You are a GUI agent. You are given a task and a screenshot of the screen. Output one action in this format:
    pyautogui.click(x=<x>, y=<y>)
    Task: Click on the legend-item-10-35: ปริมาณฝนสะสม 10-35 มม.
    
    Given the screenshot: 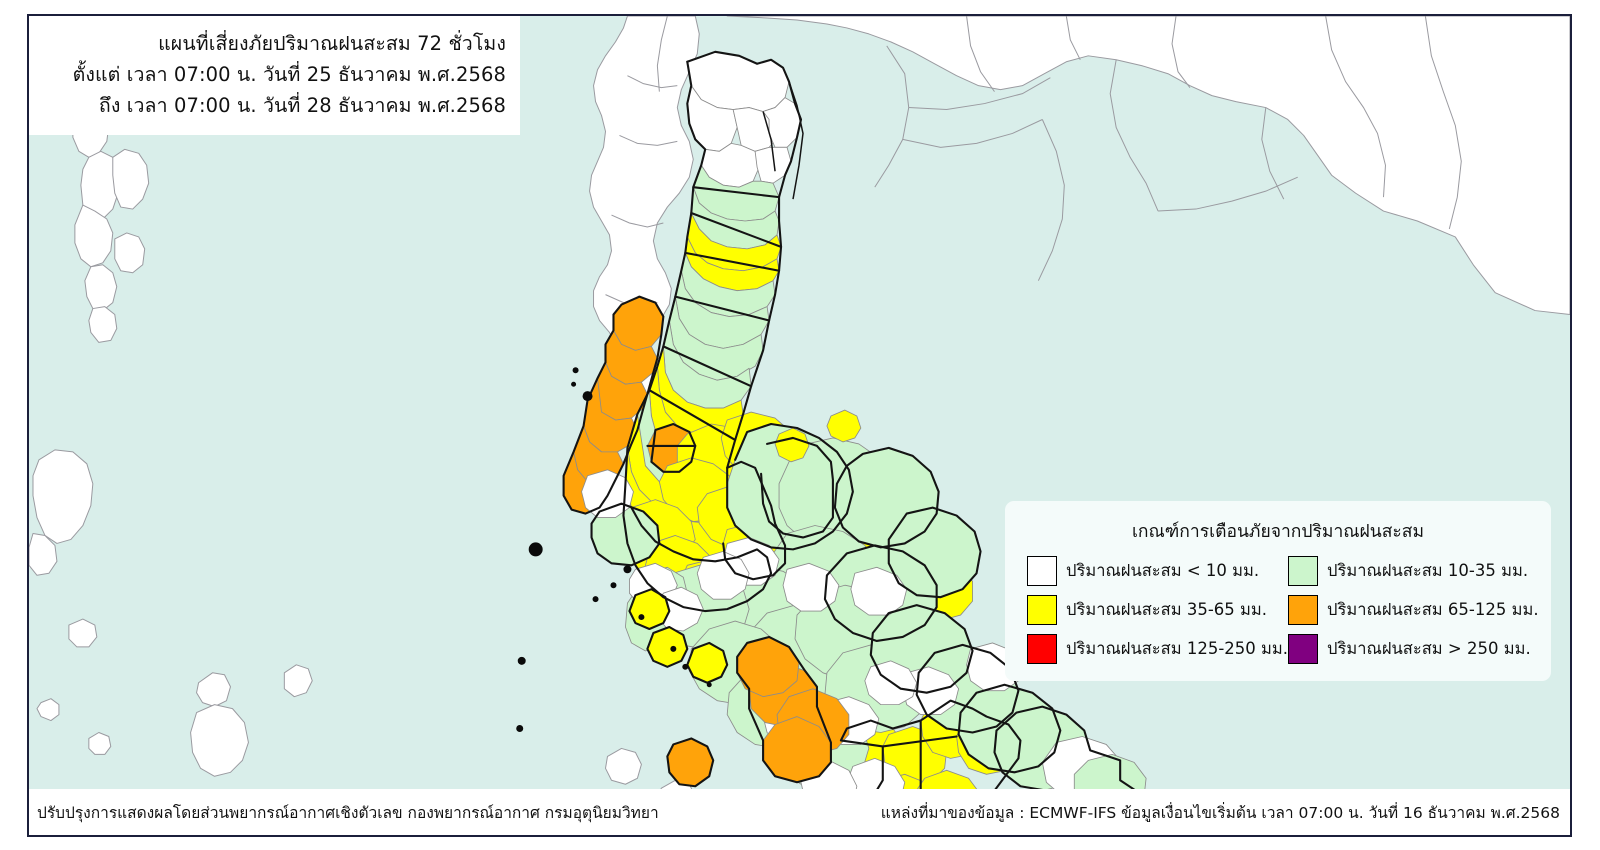 What is the action you would take?
    pyautogui.click(x=1413, y=571)
    